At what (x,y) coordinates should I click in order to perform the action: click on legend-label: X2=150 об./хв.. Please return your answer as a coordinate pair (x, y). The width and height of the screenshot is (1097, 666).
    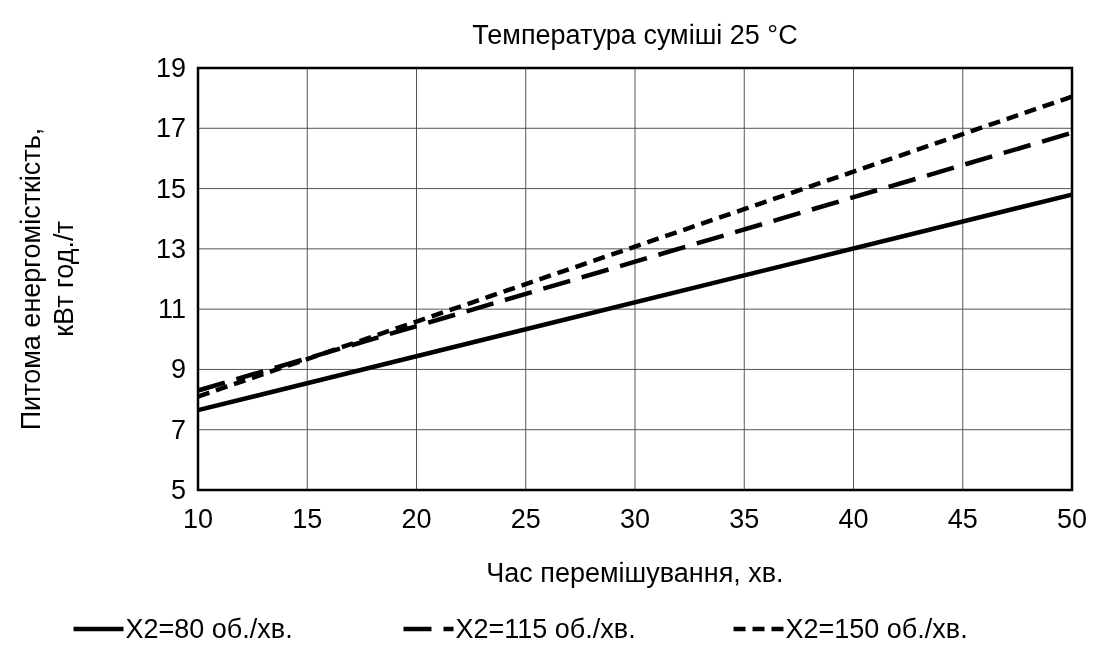
    Looking at the image, I should click on (876, 629).